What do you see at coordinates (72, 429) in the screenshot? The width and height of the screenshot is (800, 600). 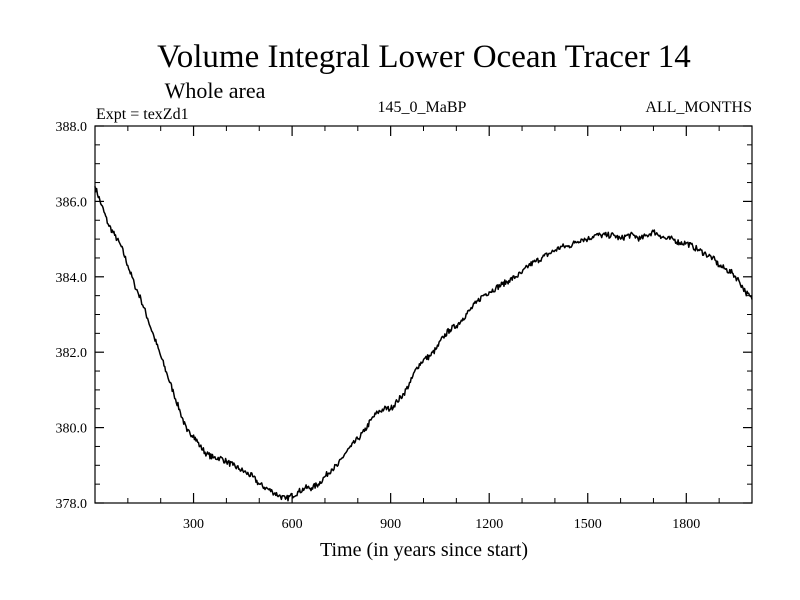 I see `y-tick-label: 380.0` at bounding box center [72, 429].